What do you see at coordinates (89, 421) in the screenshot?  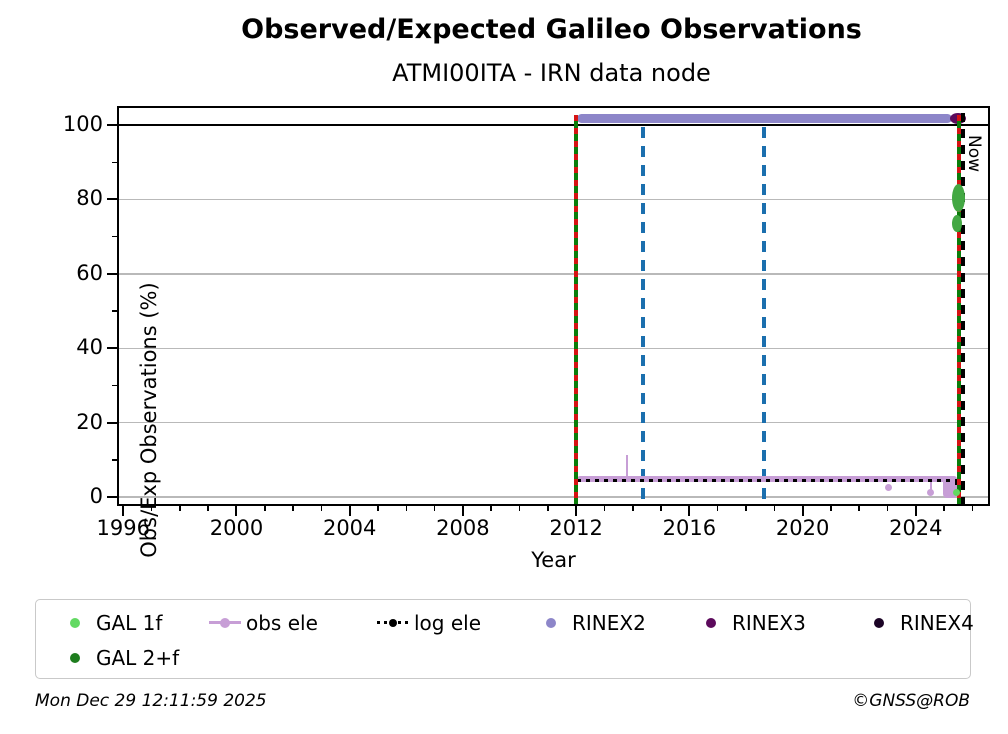 I see `y-tick-label: 20` at bounding box center [89, 421].